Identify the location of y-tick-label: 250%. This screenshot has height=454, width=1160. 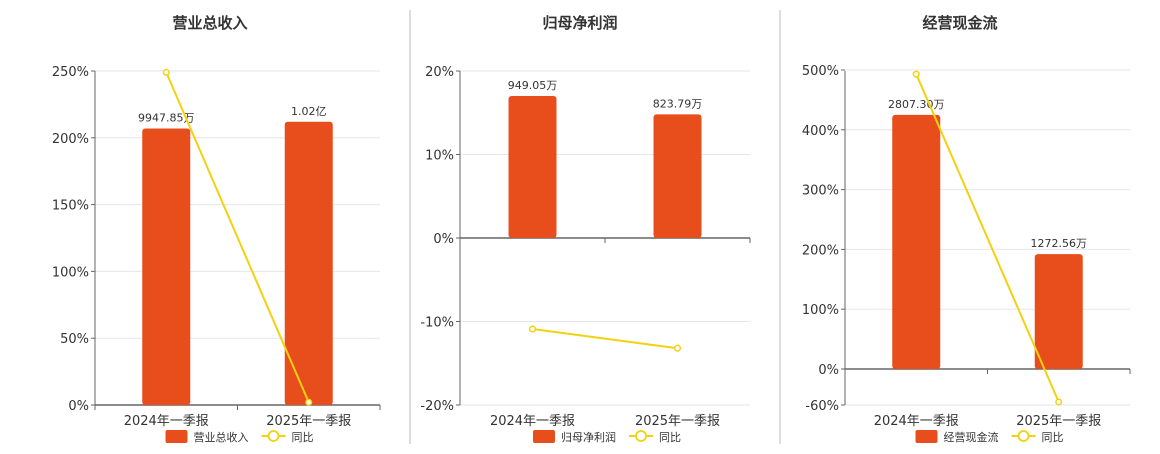
(70, 72).